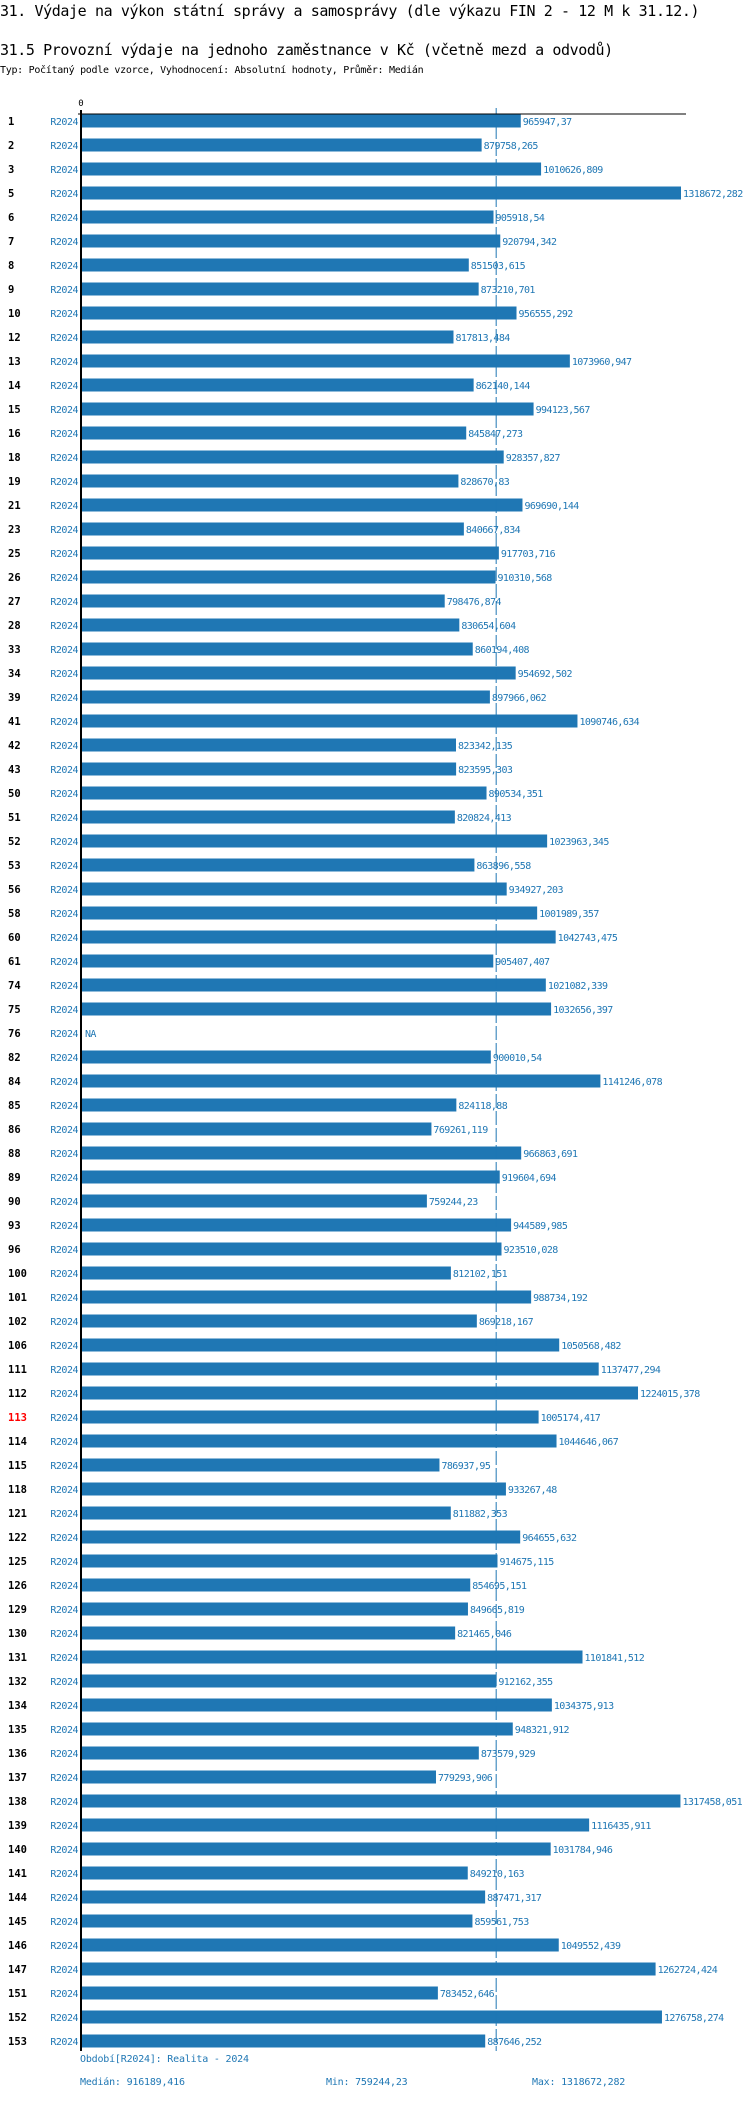 The image size is (750, 2118). I want to click on category-label: 9, so click(11, 290).